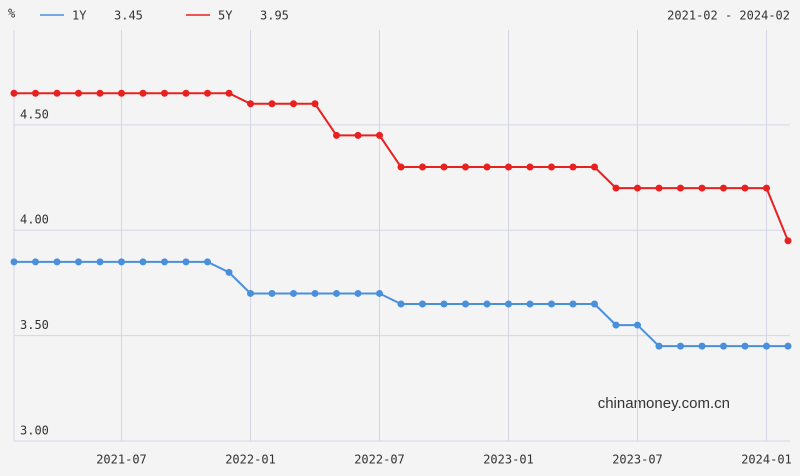 The height and width of the screenshot is (476, 800). I want to click on x-tick-label: 2021-07, so click(121, 460).